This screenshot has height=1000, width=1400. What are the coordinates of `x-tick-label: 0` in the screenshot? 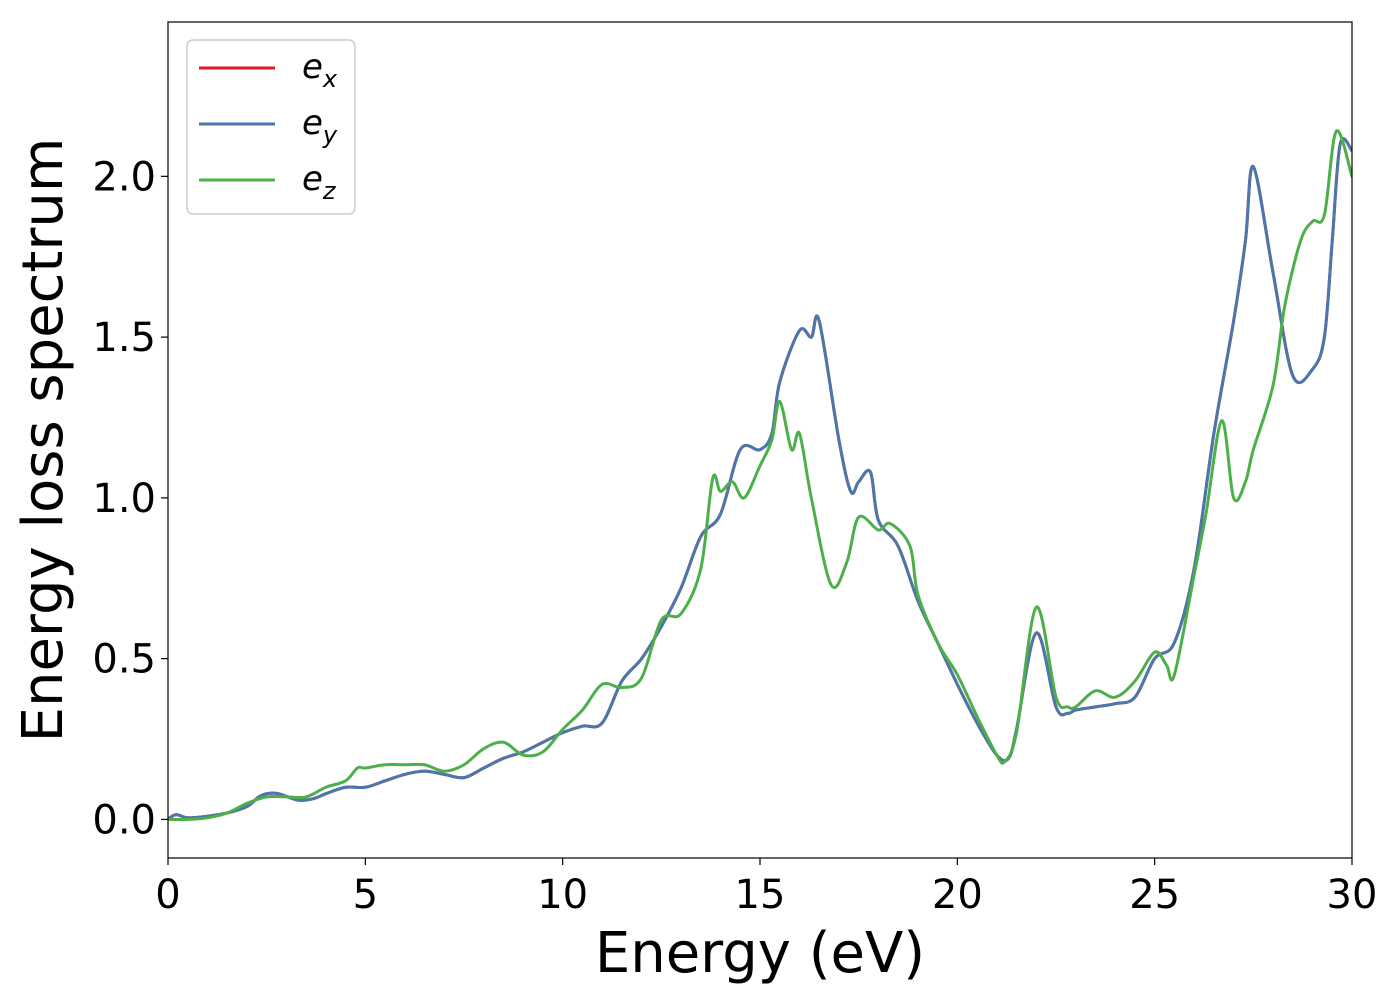 It's located at (167, 895).